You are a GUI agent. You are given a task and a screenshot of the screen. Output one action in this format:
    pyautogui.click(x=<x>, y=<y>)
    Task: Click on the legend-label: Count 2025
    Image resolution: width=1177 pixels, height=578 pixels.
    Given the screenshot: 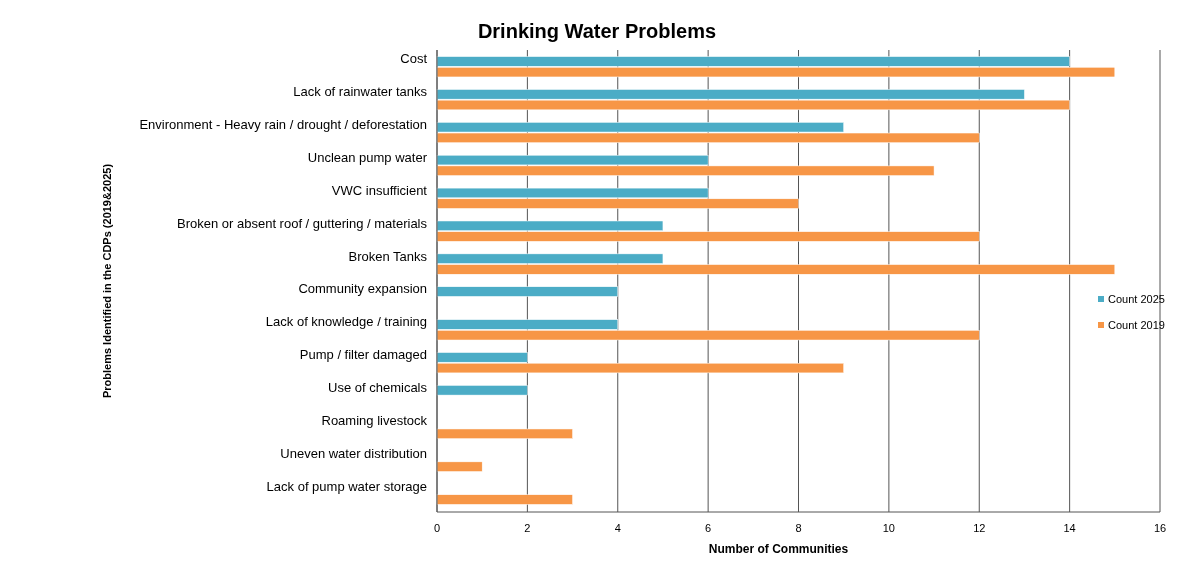 What is the action you would take?
    pyautogui.click(x=1136, y=299)
    